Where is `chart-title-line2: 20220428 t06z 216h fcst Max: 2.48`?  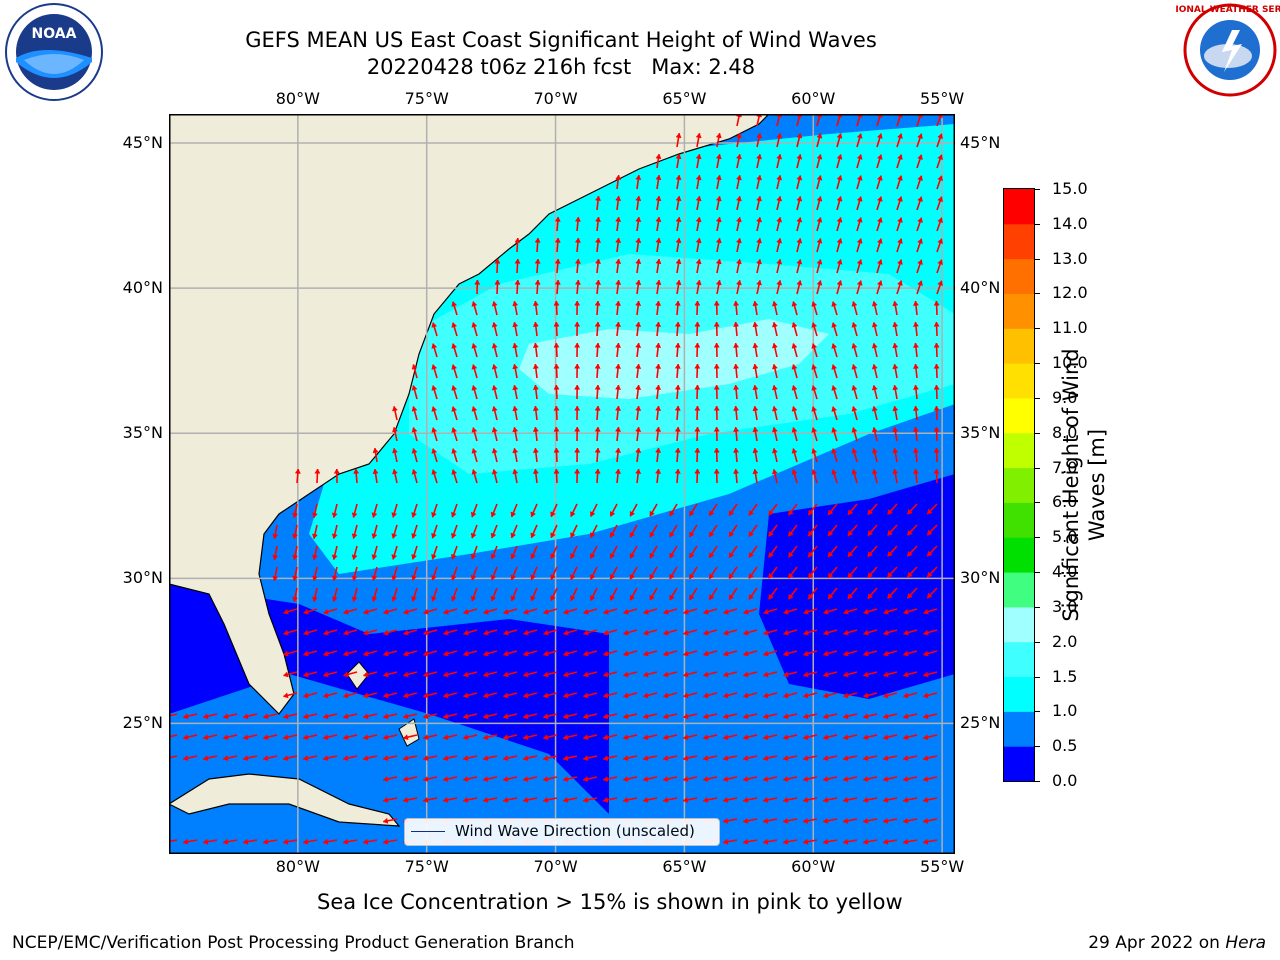
chart-title-line2: 20220428 t06z 216h fcst Max: 2.48 is located at coordinates (561, 67).